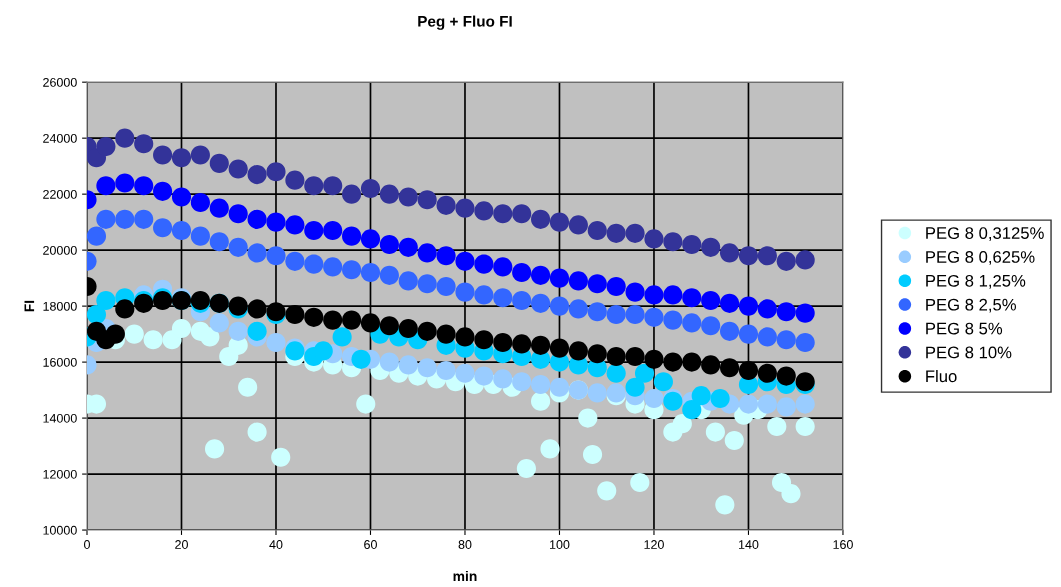 The image size is (1061, 587). Describe the element at coordinates (60, 418) in the screenshot. I see `y-tick-label: 14000` at that location.